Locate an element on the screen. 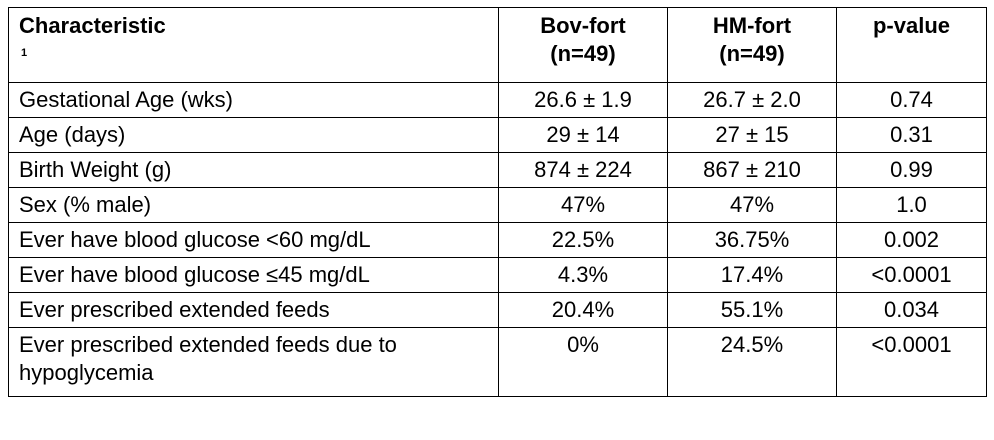 The height and width of the screenshot is (440, 994). bov-fort-value: 20.4% is located at coordinates (583, 310).